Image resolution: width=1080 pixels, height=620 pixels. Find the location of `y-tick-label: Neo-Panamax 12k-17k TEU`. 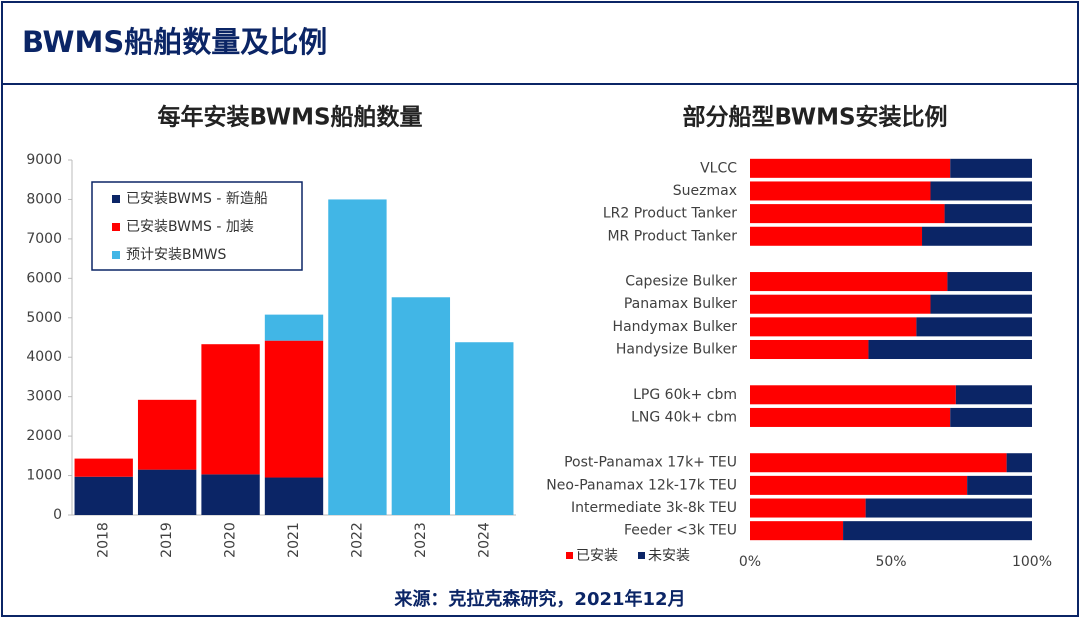

y-tick-label: Neo-Panamax 12k-17k TEU is located at coordinates (641, 485).